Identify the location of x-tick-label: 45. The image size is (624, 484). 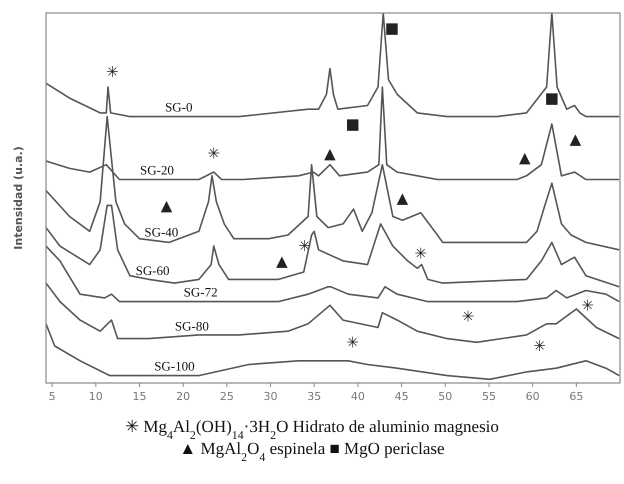
(401, 396).